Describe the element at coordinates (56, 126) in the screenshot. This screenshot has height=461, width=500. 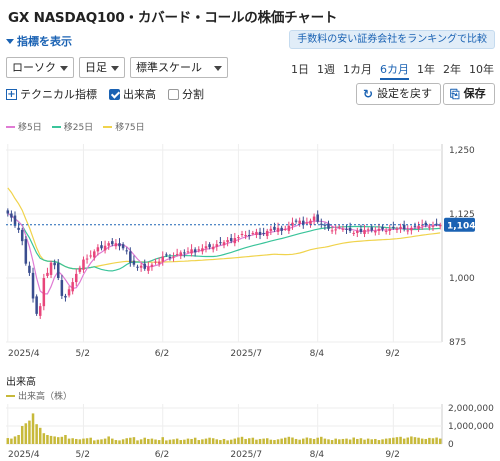
I see `legend-swatch-ma25` at that location.